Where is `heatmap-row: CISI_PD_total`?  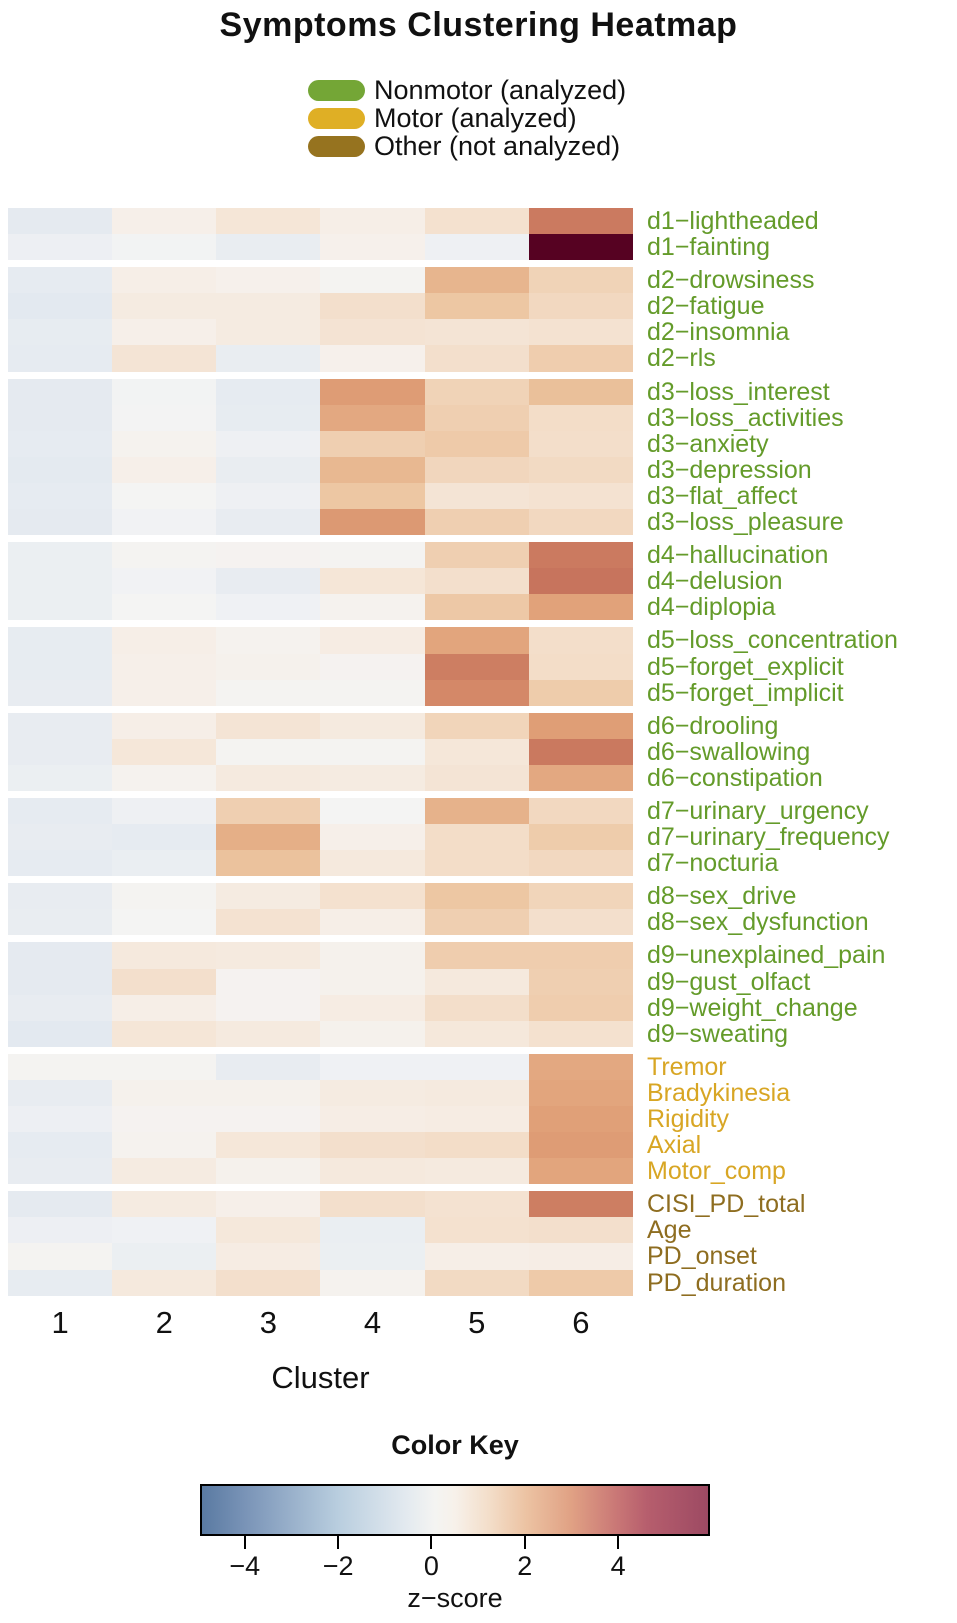 heatmap-row: CISI_PD_total is located at coordinates (453, 1204).